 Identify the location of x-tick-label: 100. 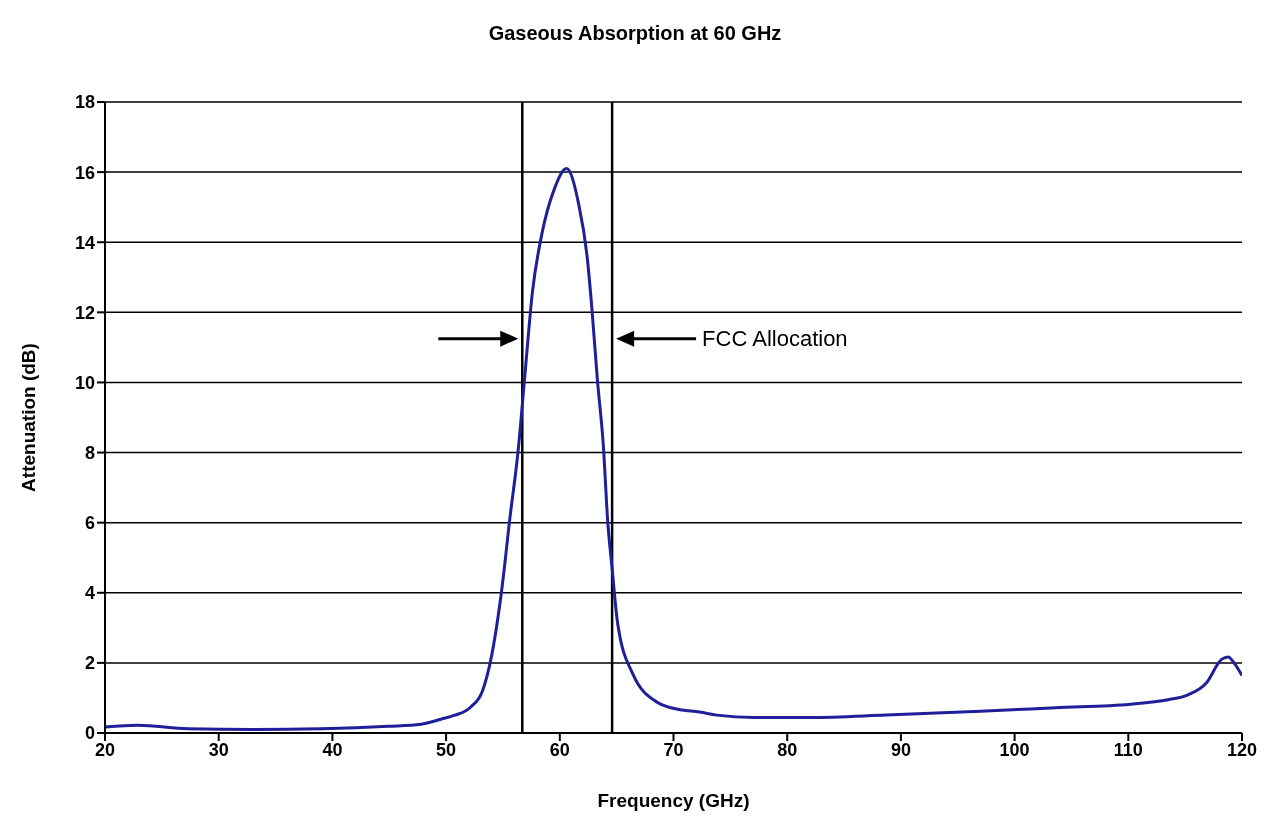
(1014, 749).